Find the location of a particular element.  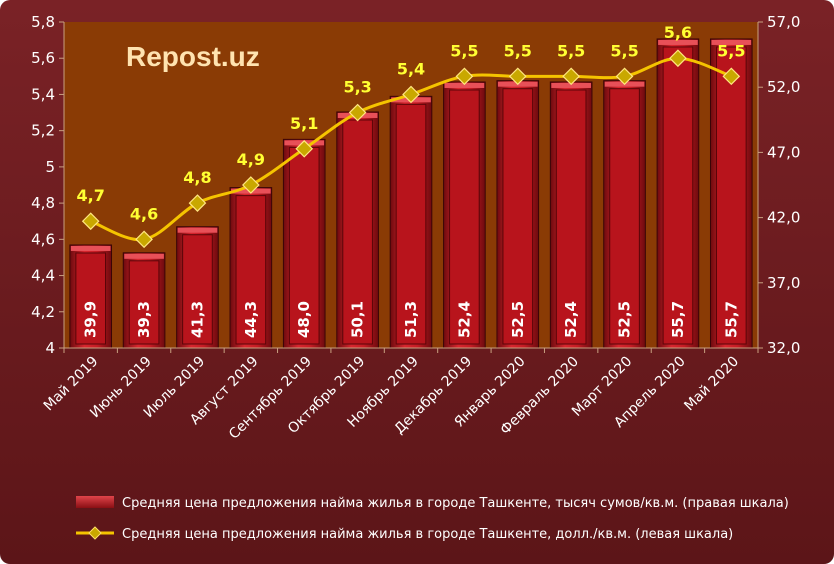

right-tick-label: 47,0 is located at coordinates (783, 152).